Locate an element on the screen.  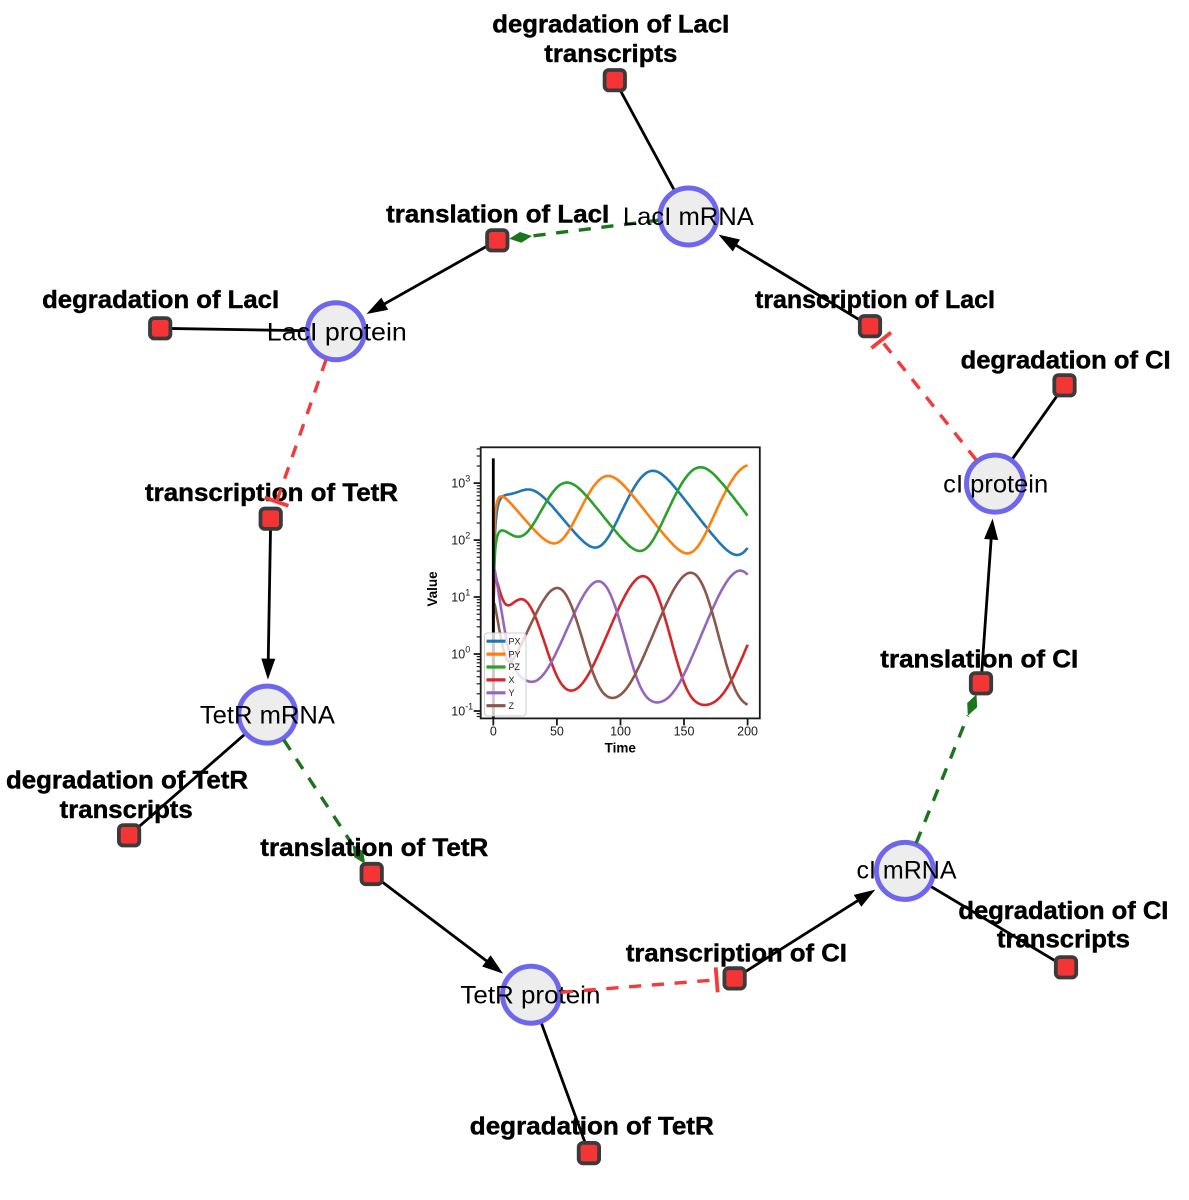
svg-text: Time is located at coordinates (621, 748).